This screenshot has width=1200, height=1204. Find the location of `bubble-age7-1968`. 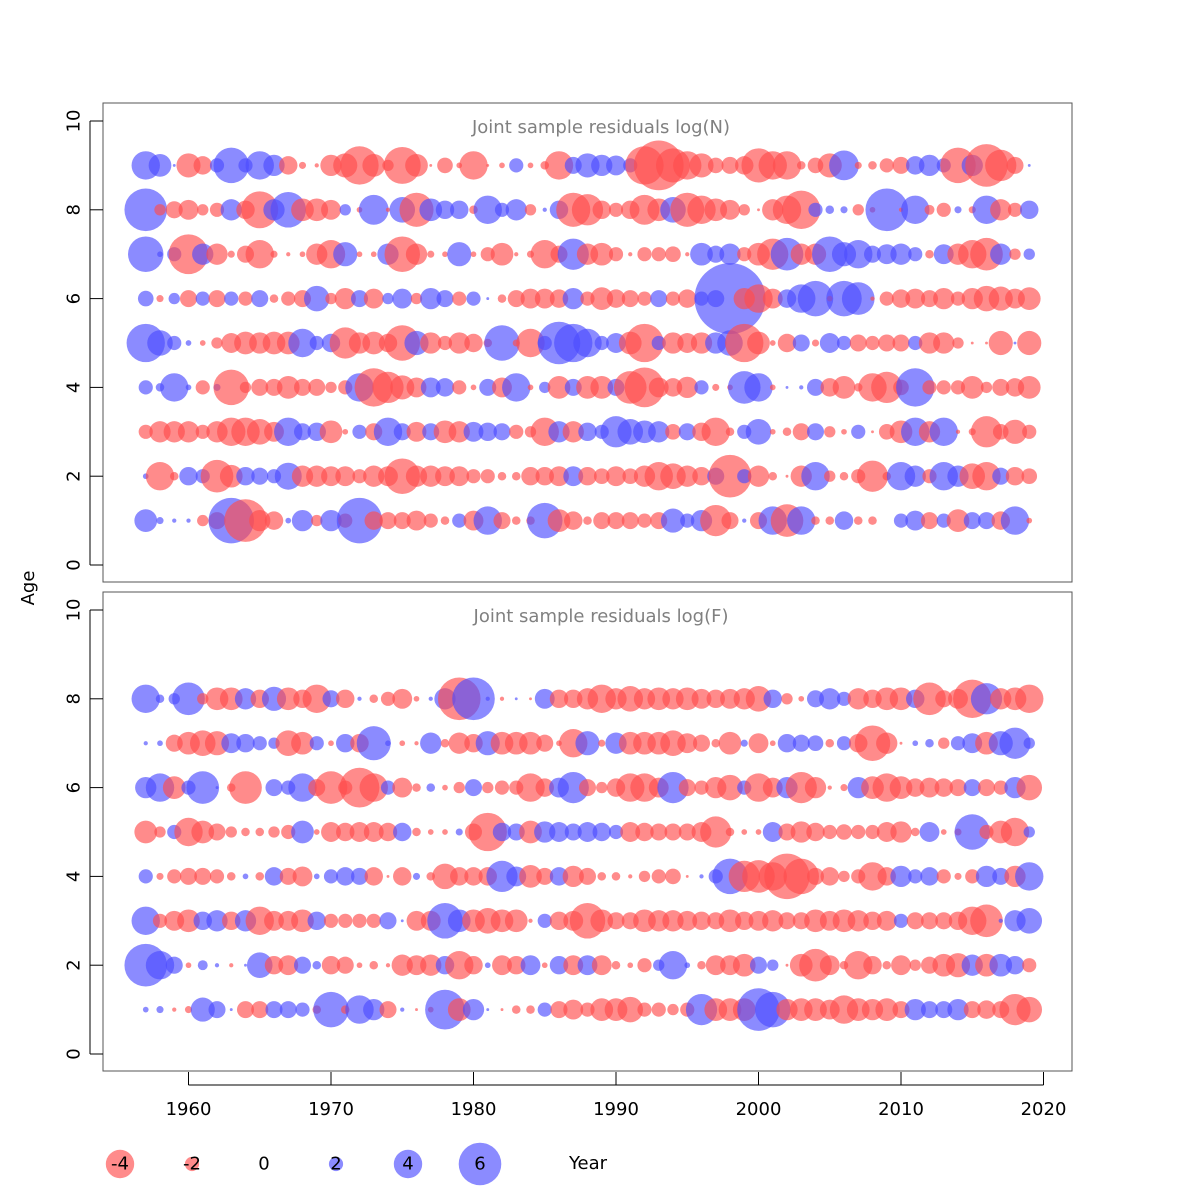

bubble-age7-1968 is located at coordinates (302, 254).